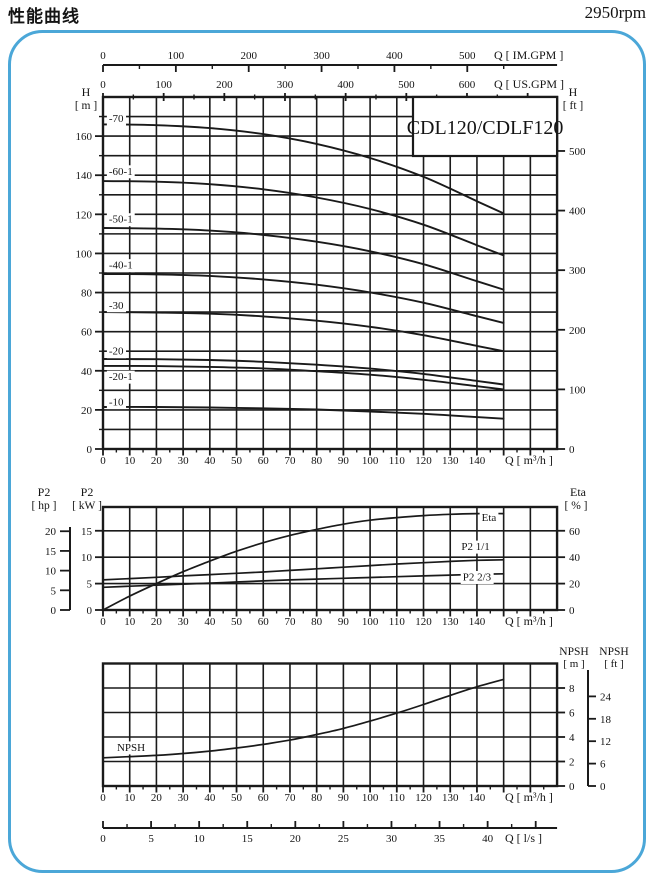 This screenshot has width=653, height=879. Describe the element at coordinates (44, 492) in the screenshot. I see `p2-hp-axis-title: P2` at that location.